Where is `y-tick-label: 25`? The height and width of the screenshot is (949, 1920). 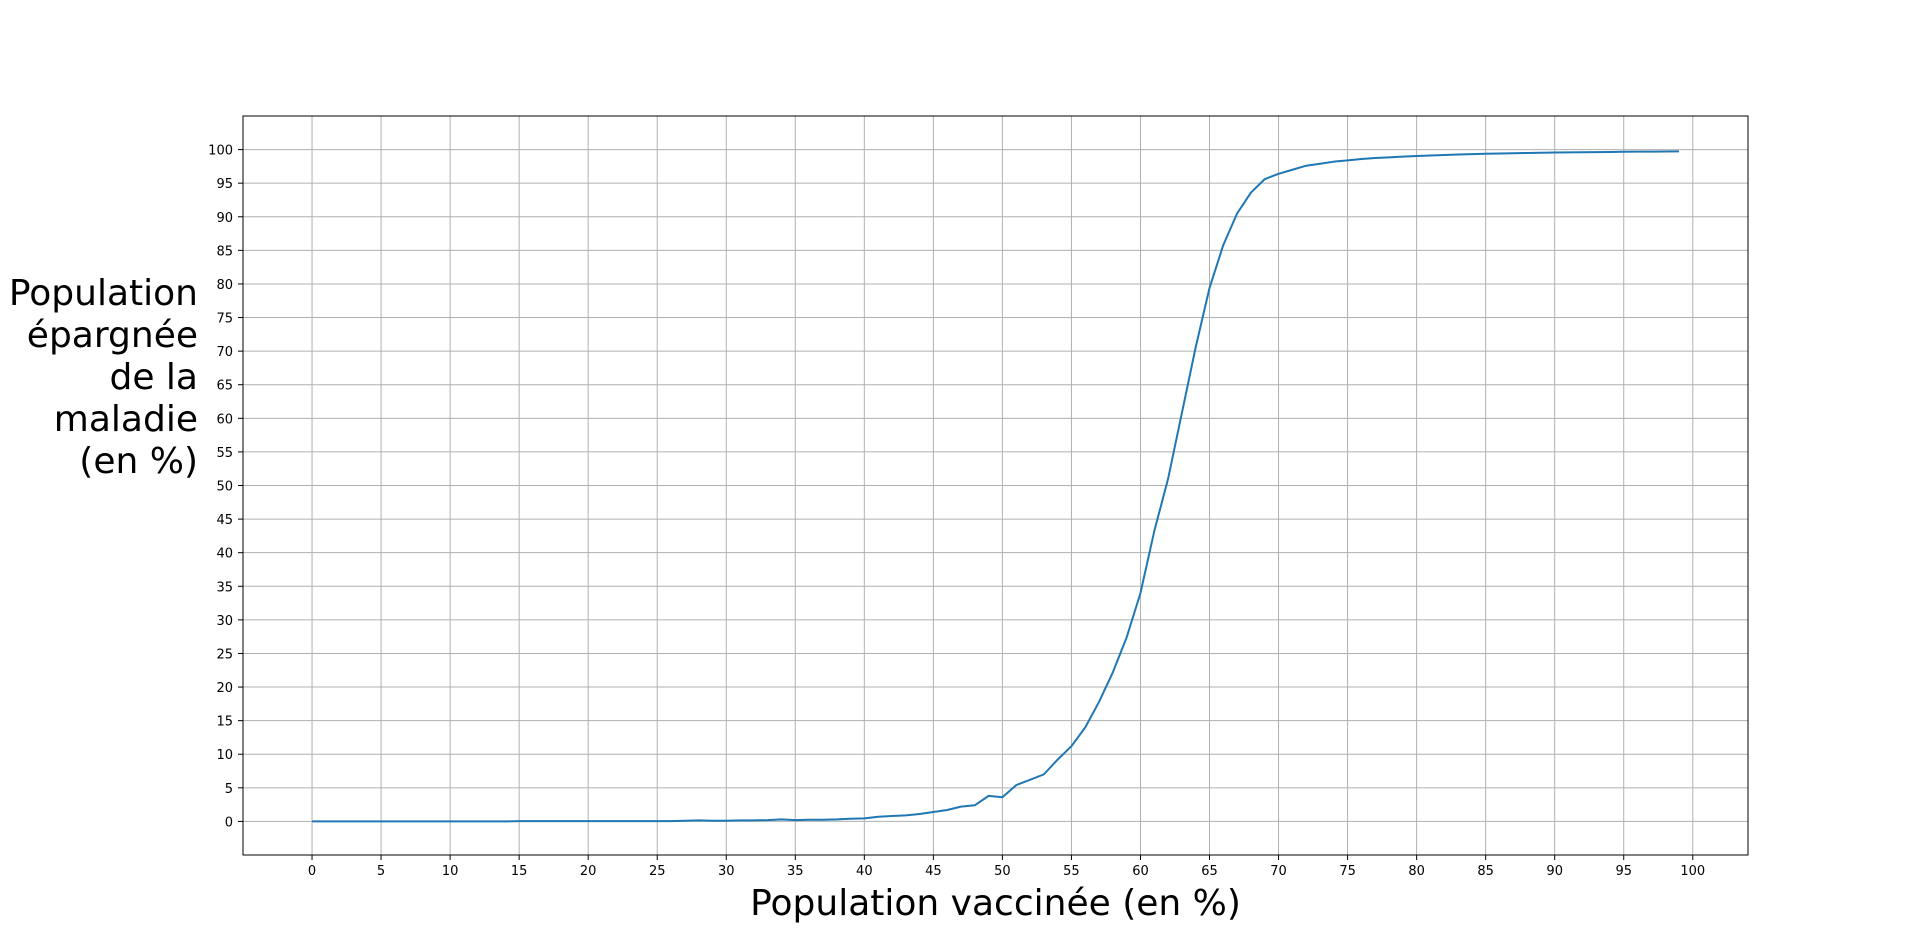
y-tick-label: 25 is located at coordinates (224, 654).